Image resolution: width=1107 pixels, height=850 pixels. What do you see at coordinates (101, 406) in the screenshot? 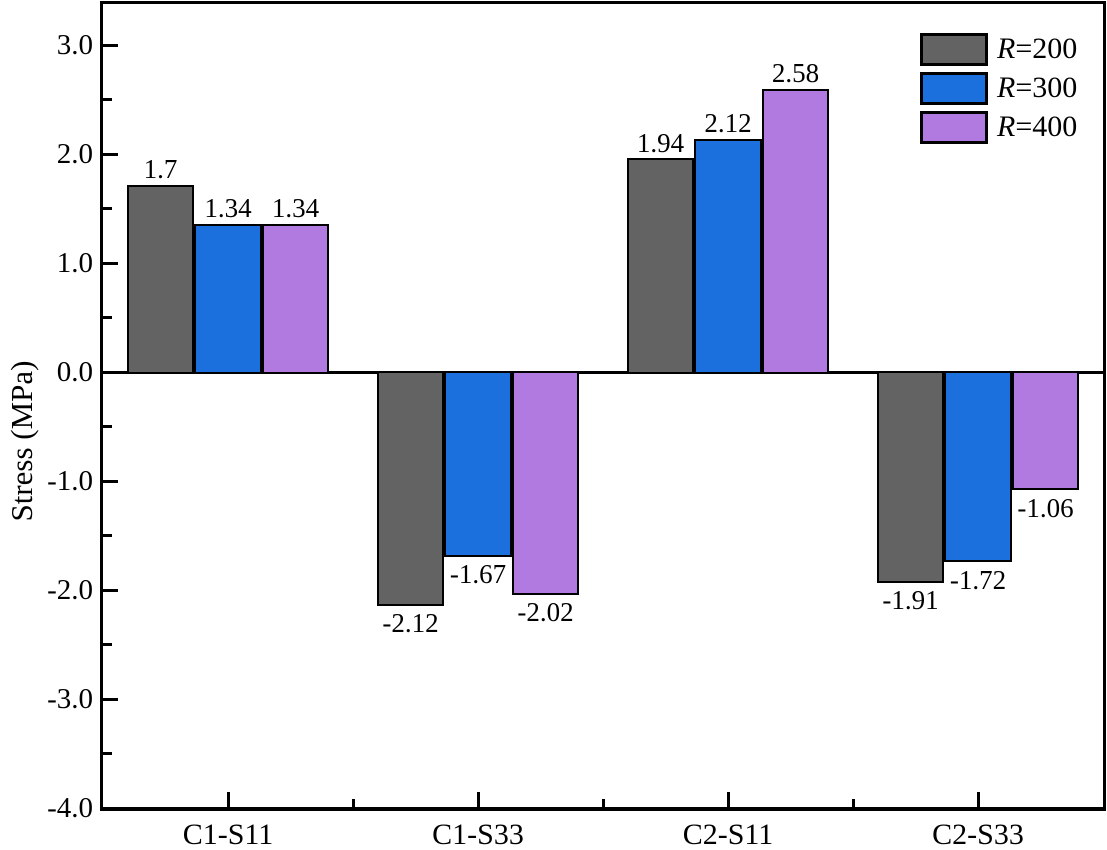
I see `plot-frame-left` at bounding box center [101, 406].